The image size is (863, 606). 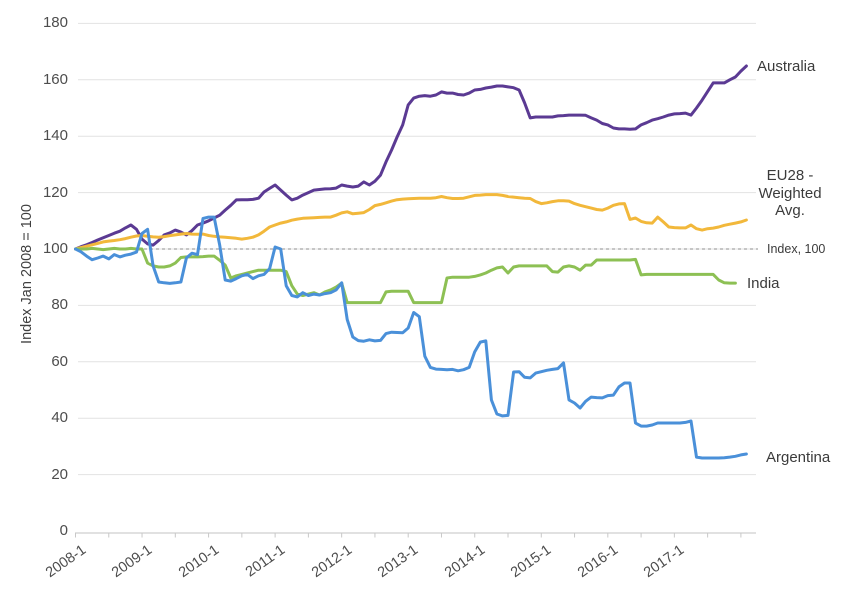 I want to click on series-label-australia: Australia, so click(x=786, y=67).